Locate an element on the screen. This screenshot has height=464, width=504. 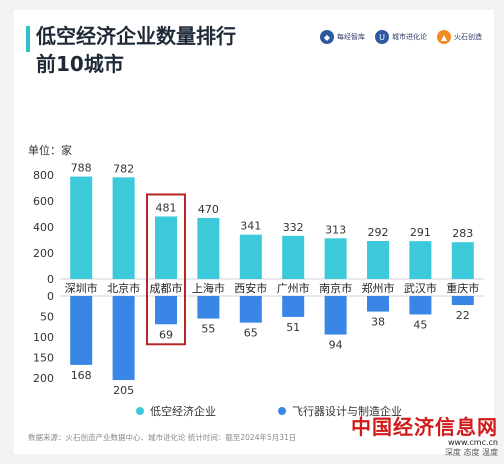
top-y-tick-label: 800 is located at coordinates (43, 175).